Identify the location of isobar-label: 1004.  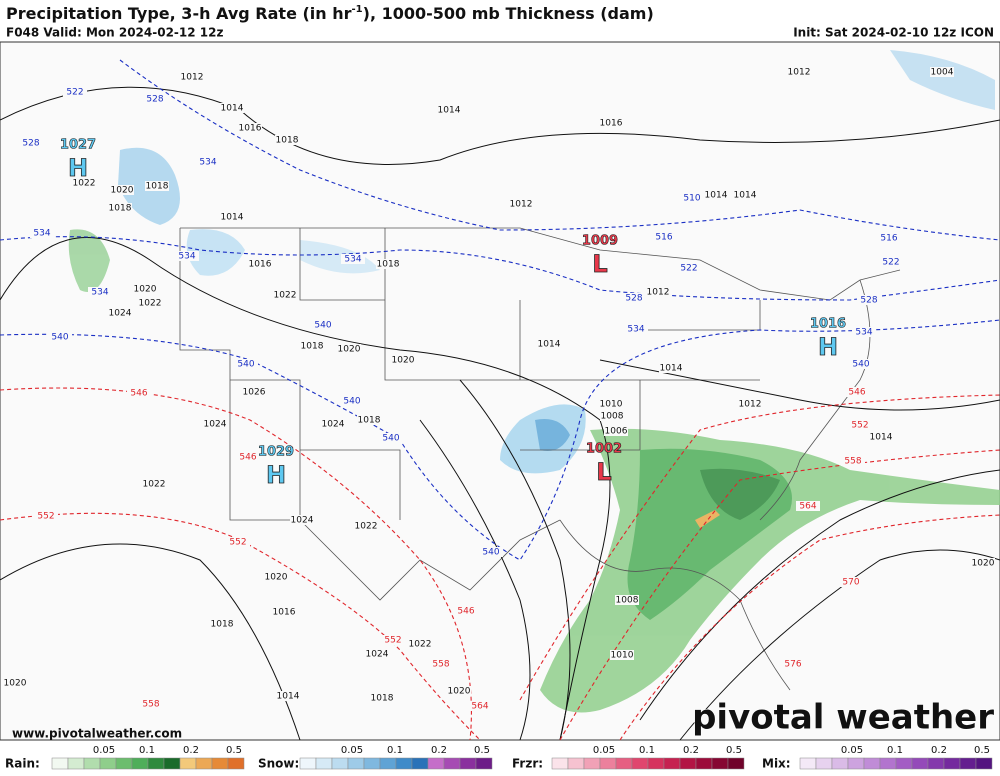
(942, 73).